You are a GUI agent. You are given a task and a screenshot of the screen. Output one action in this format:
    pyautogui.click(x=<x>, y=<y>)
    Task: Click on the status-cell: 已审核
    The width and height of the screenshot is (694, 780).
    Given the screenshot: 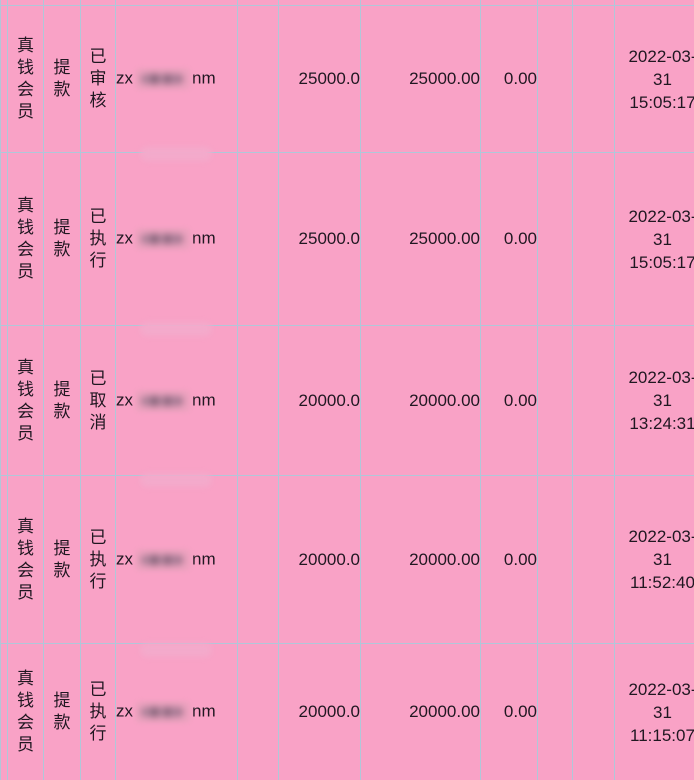 What is the action you would take?
    pyautogui.click(x=98, y=79)
    